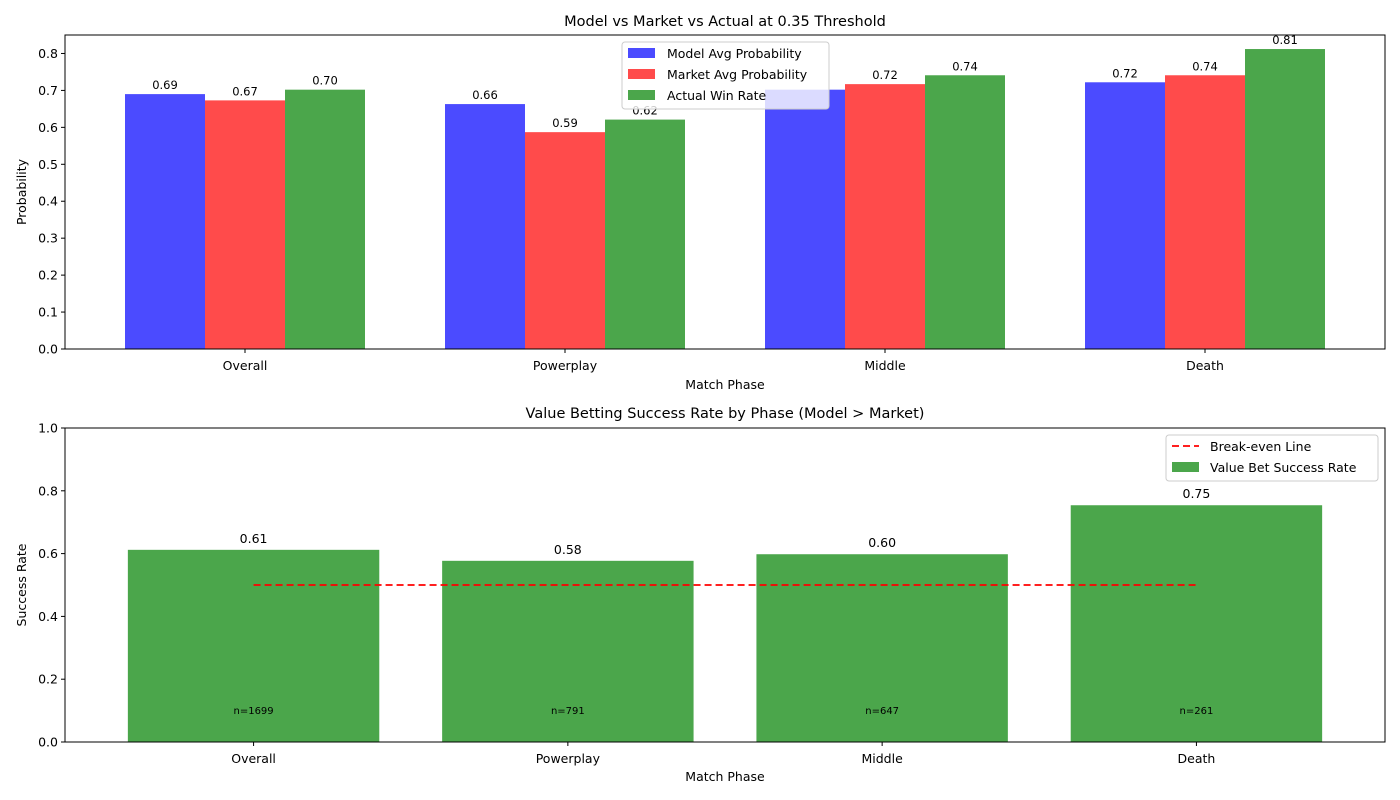  What do you see at coordinates (1125, 216) in the screenshot?
I see `top-bar-s0-death` at bounding box center [1125, 216].